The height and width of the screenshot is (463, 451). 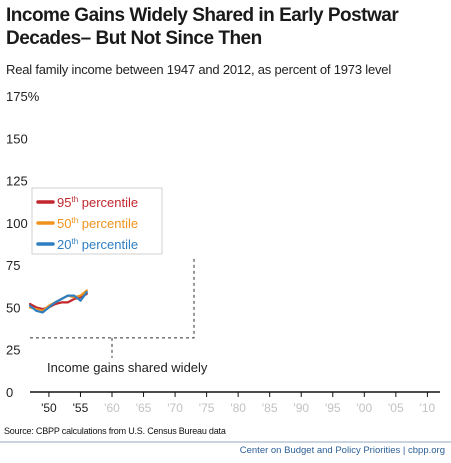 What do you see at coordinates (301, 408) in the screenshot?
I see `x-tick-label: '90` at bounding box center [301, 408].